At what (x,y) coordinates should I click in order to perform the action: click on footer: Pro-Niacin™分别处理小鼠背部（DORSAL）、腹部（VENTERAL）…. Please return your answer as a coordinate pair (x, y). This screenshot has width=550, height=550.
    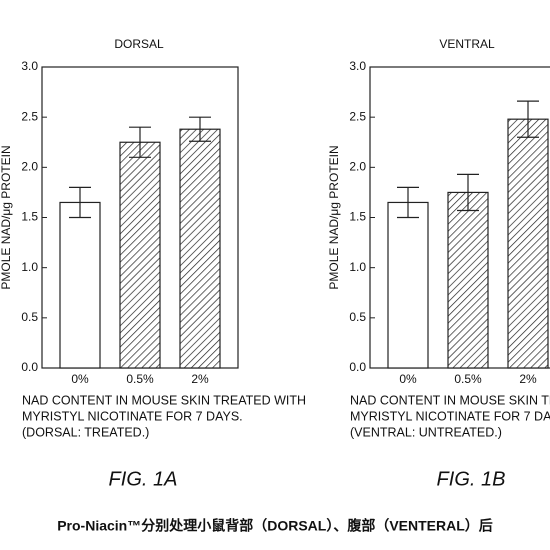
    Looking at the image, I should click on (275, 526).